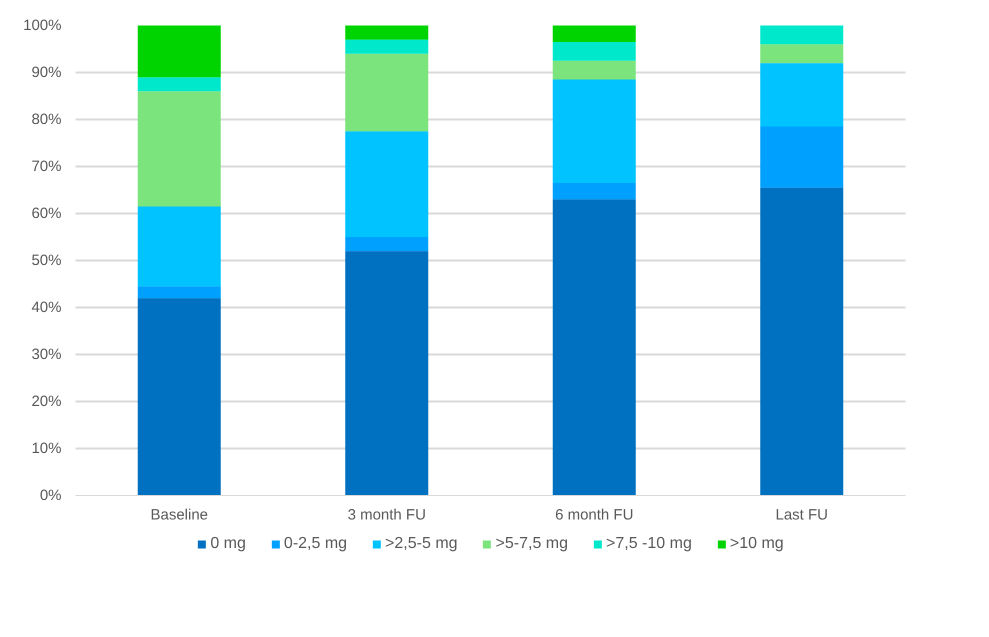  I want to click on y-tick-label: 60%, so click(46, 213).